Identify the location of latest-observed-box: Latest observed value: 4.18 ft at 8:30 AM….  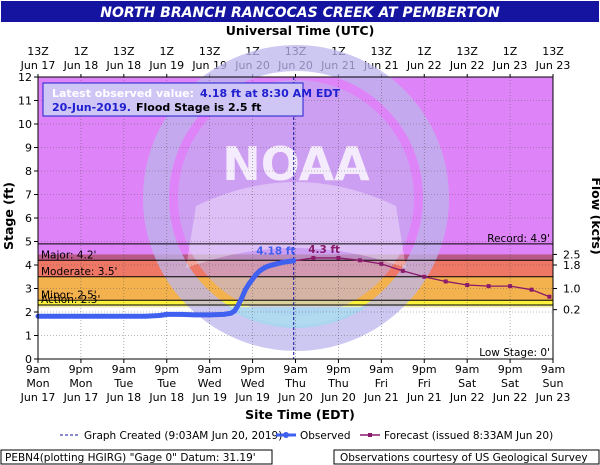
(191, 99).